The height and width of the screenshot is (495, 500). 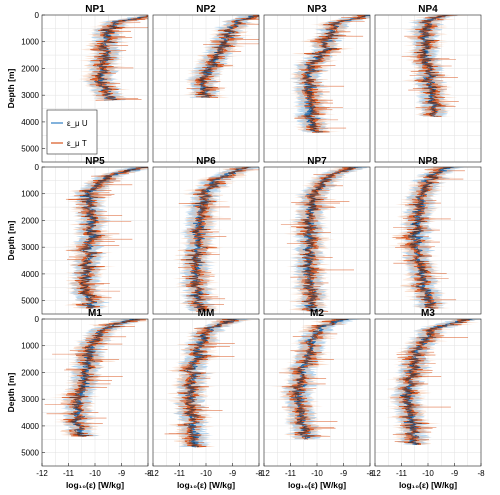 What do you see at coordinates (206, 313) in the screenshot?
I see `panel-title: MM` at bounding box center [206, 313].